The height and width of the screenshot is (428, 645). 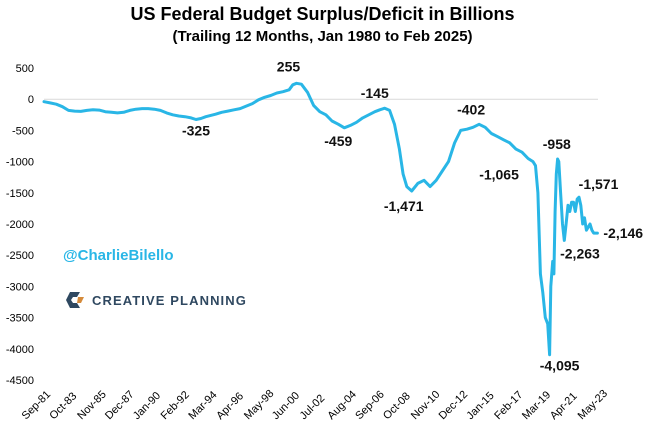 What do you see at coordinates (397, 406) in the screenshot?
I see `x-tick-label: Oct-08` at bounding box center [397, 406].